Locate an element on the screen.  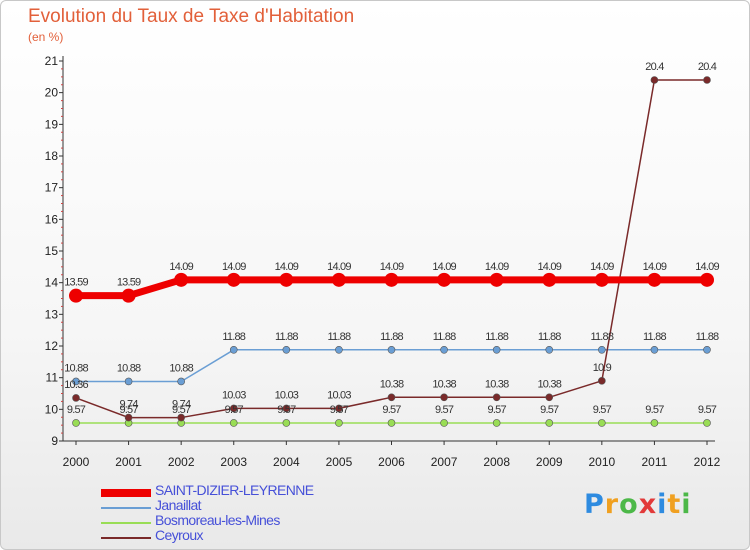
x-tick-label: 2001 is located at coordinates (128, 462).